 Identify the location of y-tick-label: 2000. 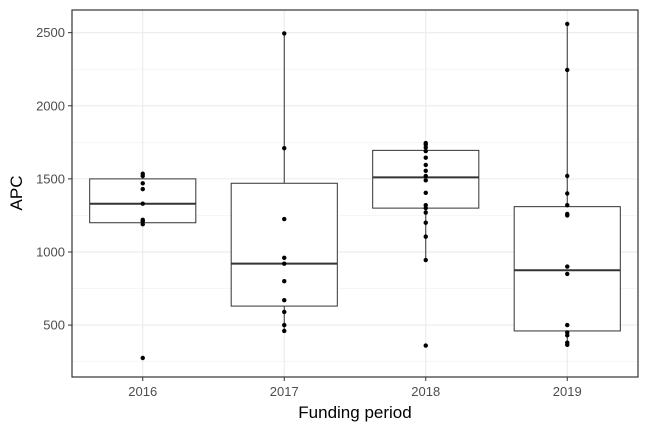
(50, 105).